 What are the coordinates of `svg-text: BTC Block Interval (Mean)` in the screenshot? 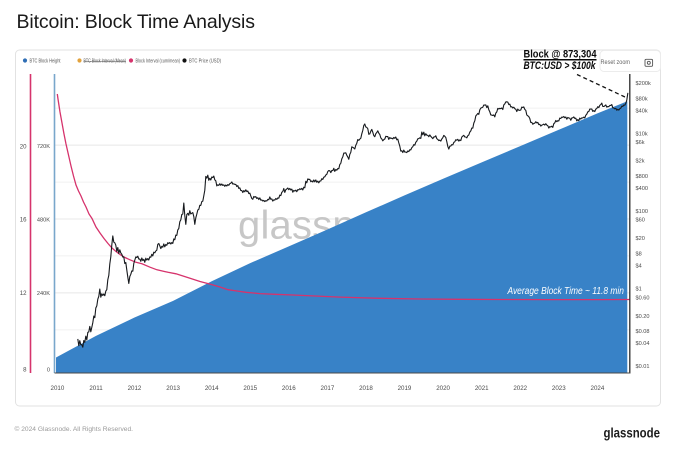 It's located at (105, 62).